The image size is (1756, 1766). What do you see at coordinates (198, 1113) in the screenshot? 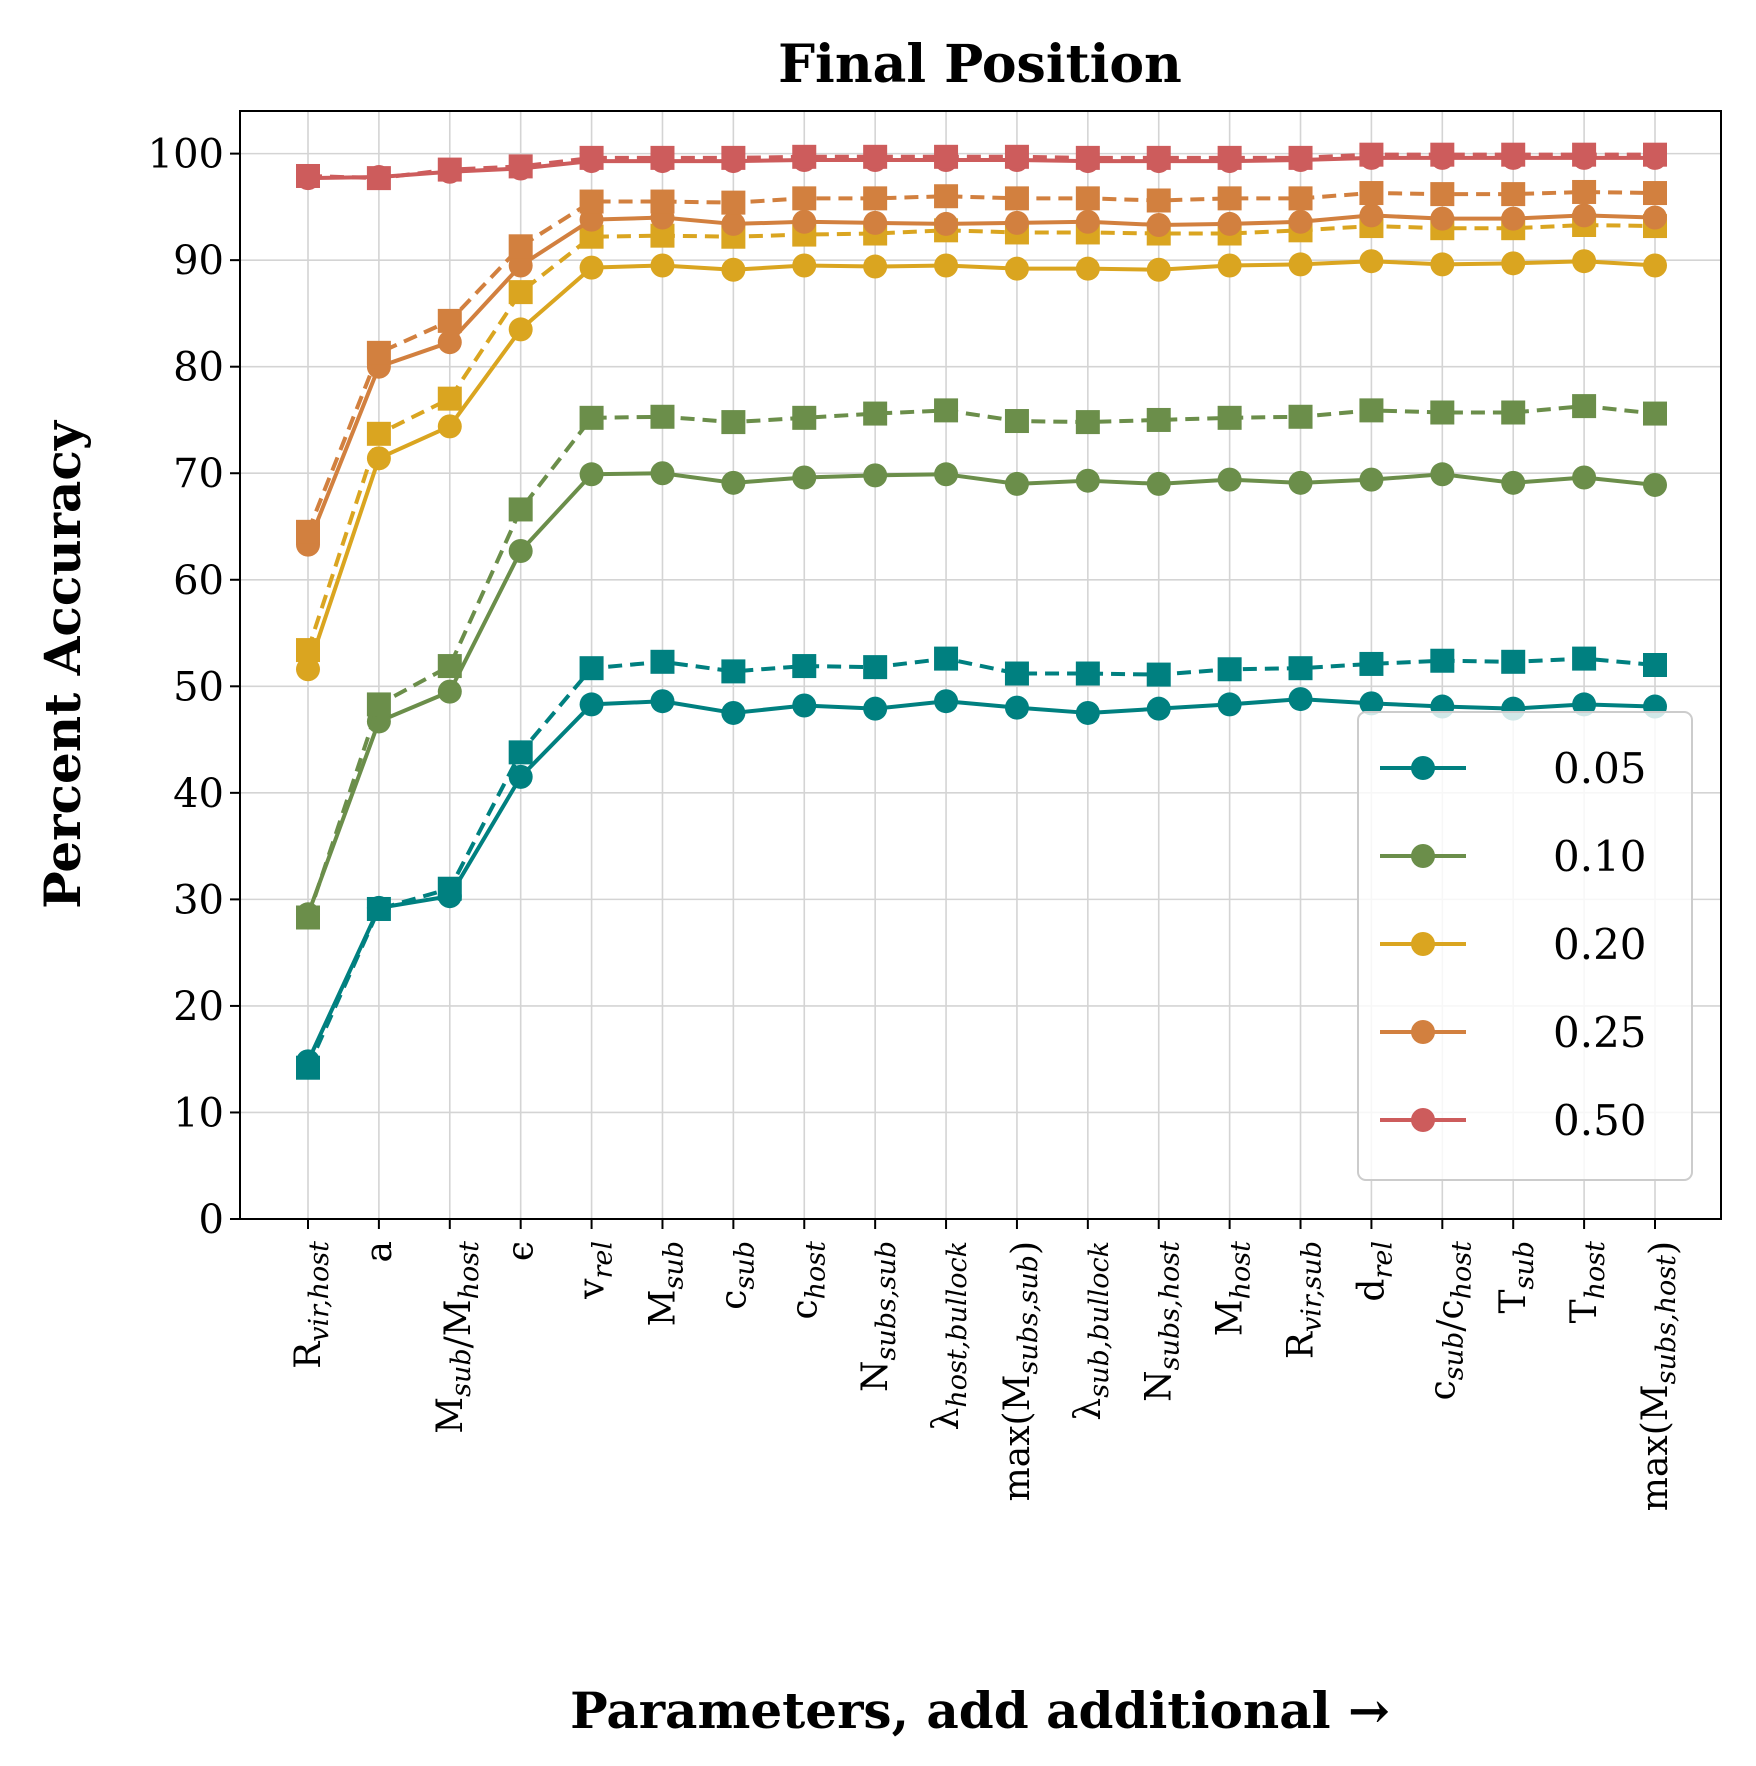
I see `y-tick-label: 10` at bounding box center [198, 1113].